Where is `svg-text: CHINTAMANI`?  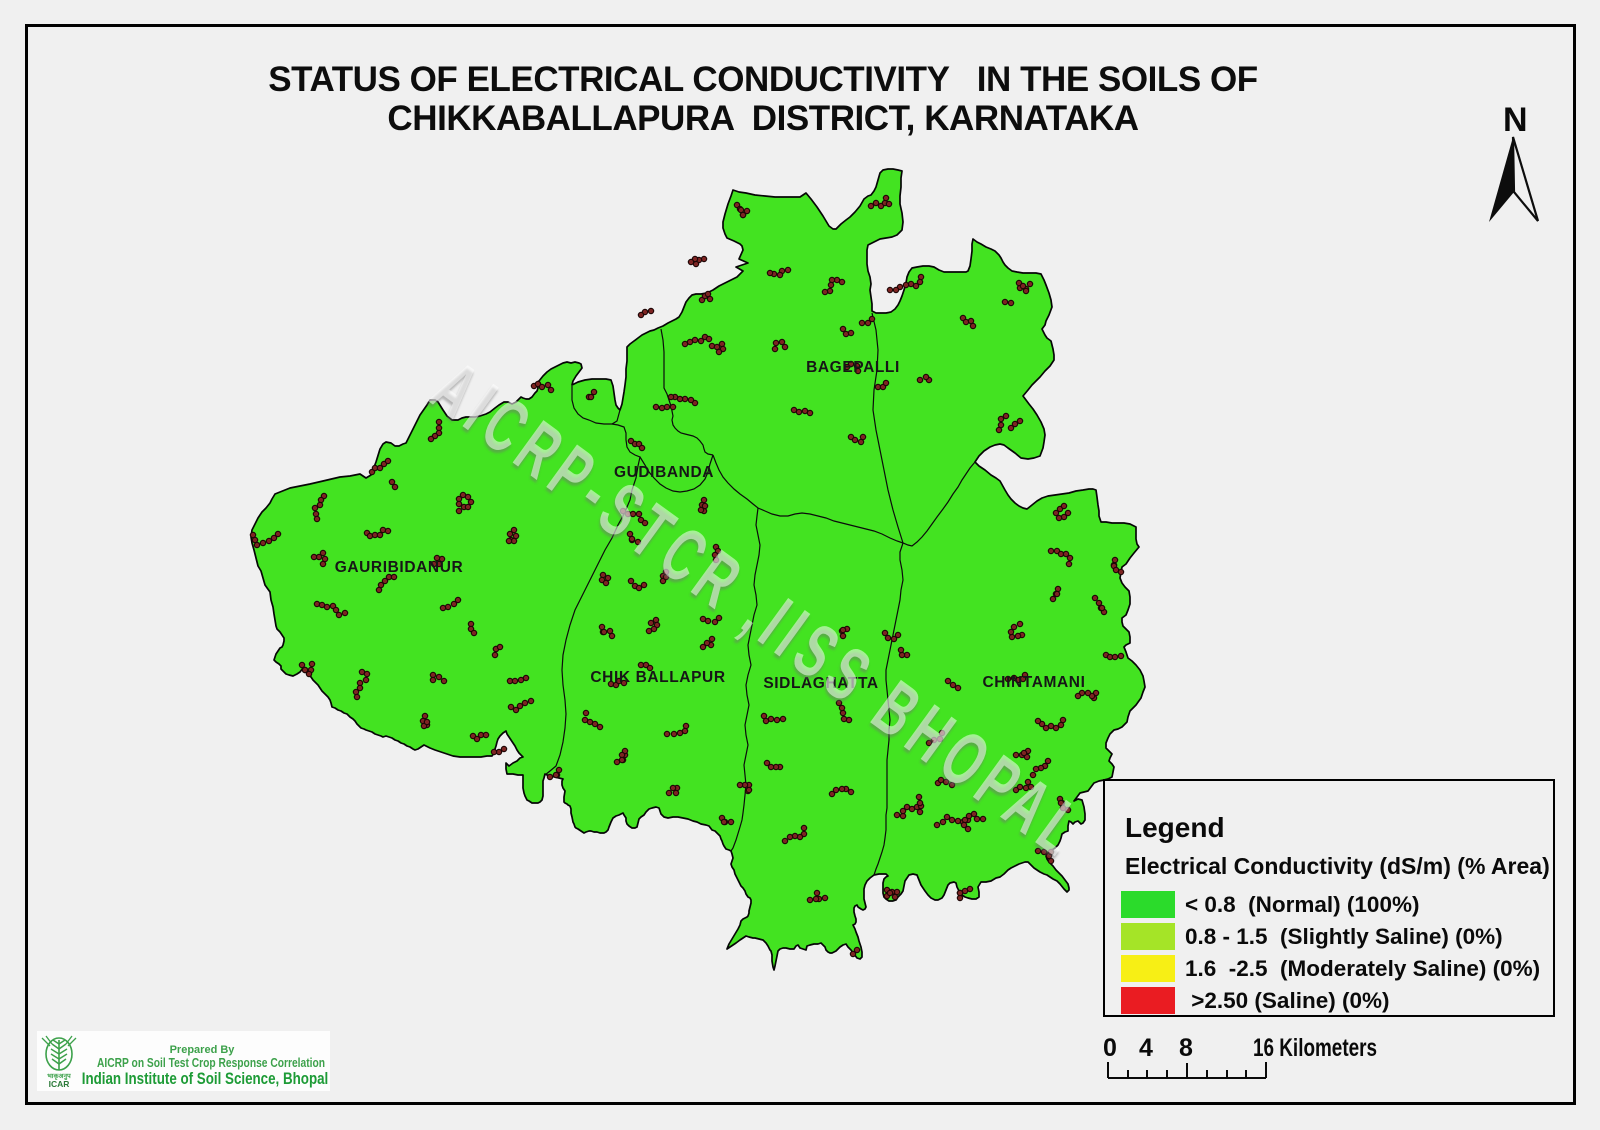
svg-text: CHINTAMANI is located at coordinates (1033, 682).